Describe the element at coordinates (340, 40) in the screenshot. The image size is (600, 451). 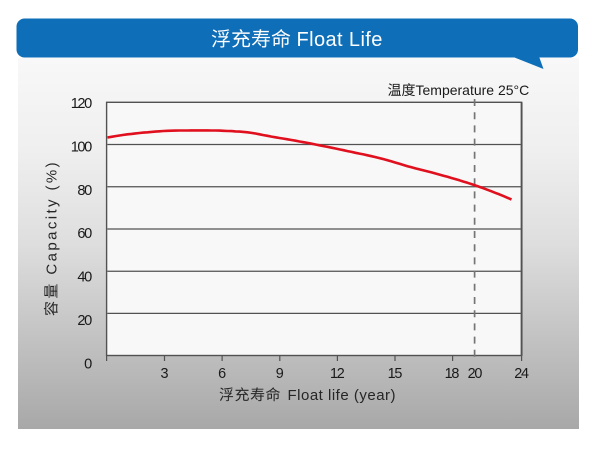
I see `svg-text: Float Life` at that location.